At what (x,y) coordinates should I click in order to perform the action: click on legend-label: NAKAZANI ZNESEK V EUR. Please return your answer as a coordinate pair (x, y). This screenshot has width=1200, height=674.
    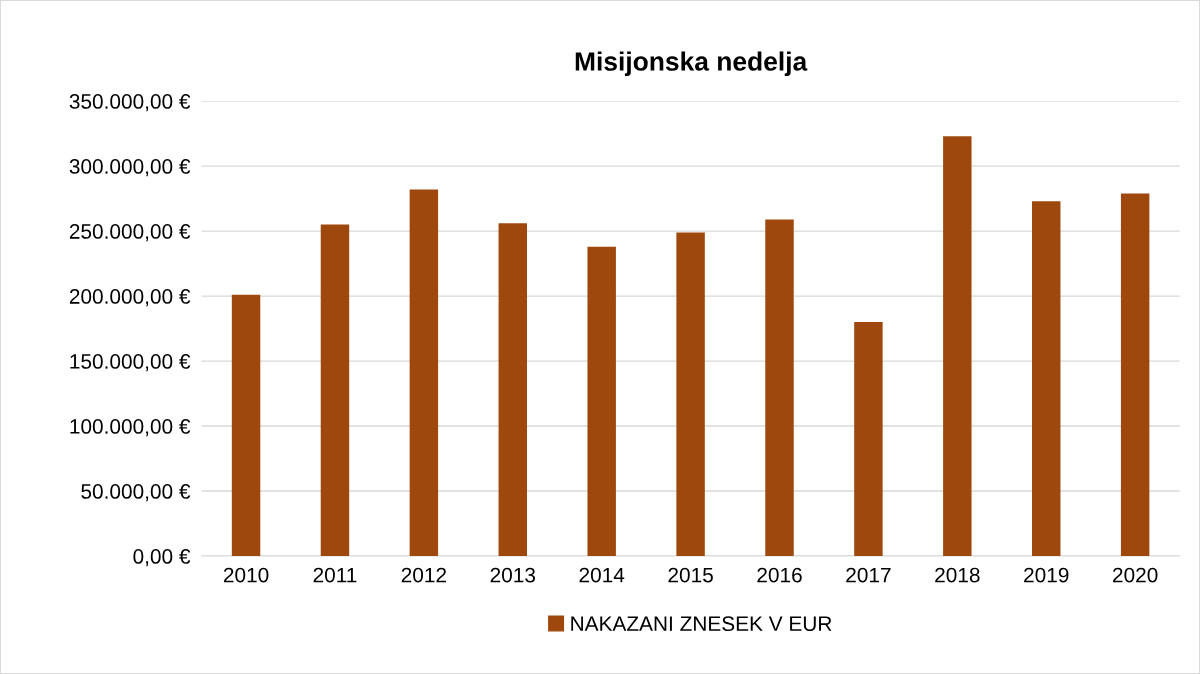
    Looking at the image, I should click on (701, 624).